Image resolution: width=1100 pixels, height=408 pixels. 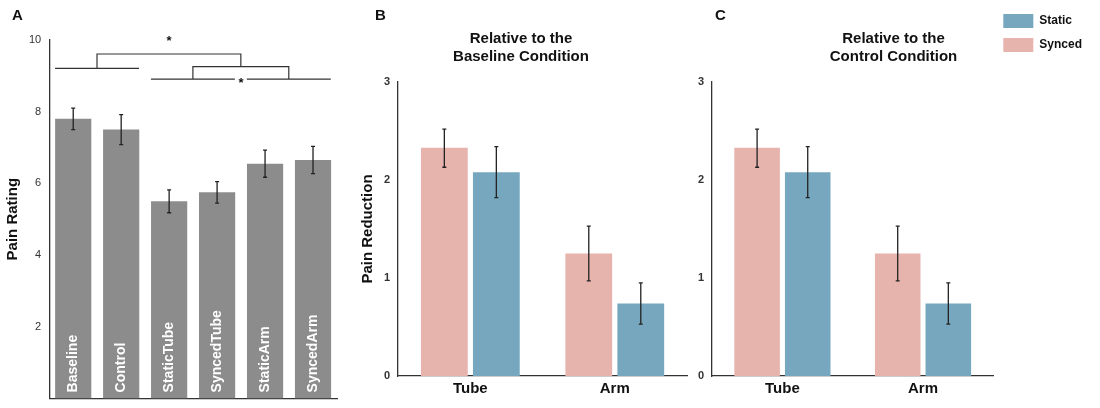 What do you see at coordinates (1056, 20) in the screenshot?
I see `legend-label: Static` at bounding box center [1056, 20].